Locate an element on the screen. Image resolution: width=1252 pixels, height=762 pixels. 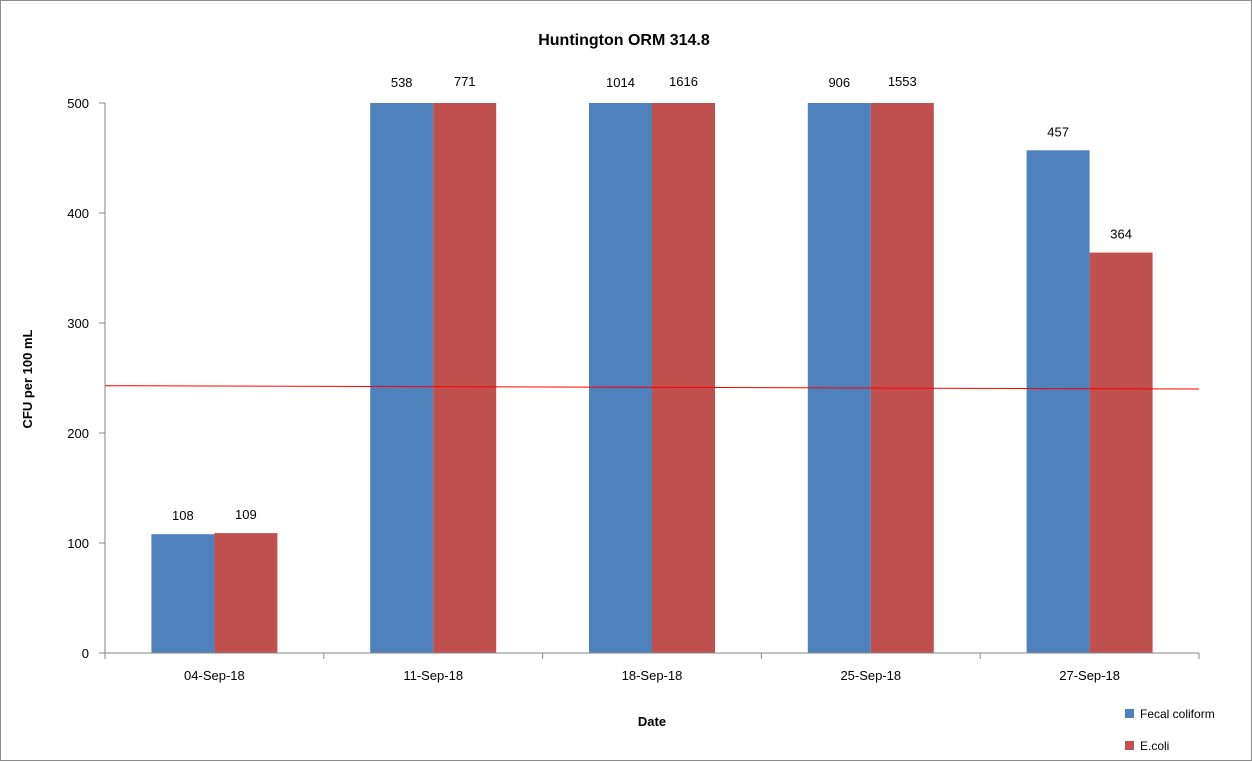
data-label: 771 is located at coordinates (465, 81).